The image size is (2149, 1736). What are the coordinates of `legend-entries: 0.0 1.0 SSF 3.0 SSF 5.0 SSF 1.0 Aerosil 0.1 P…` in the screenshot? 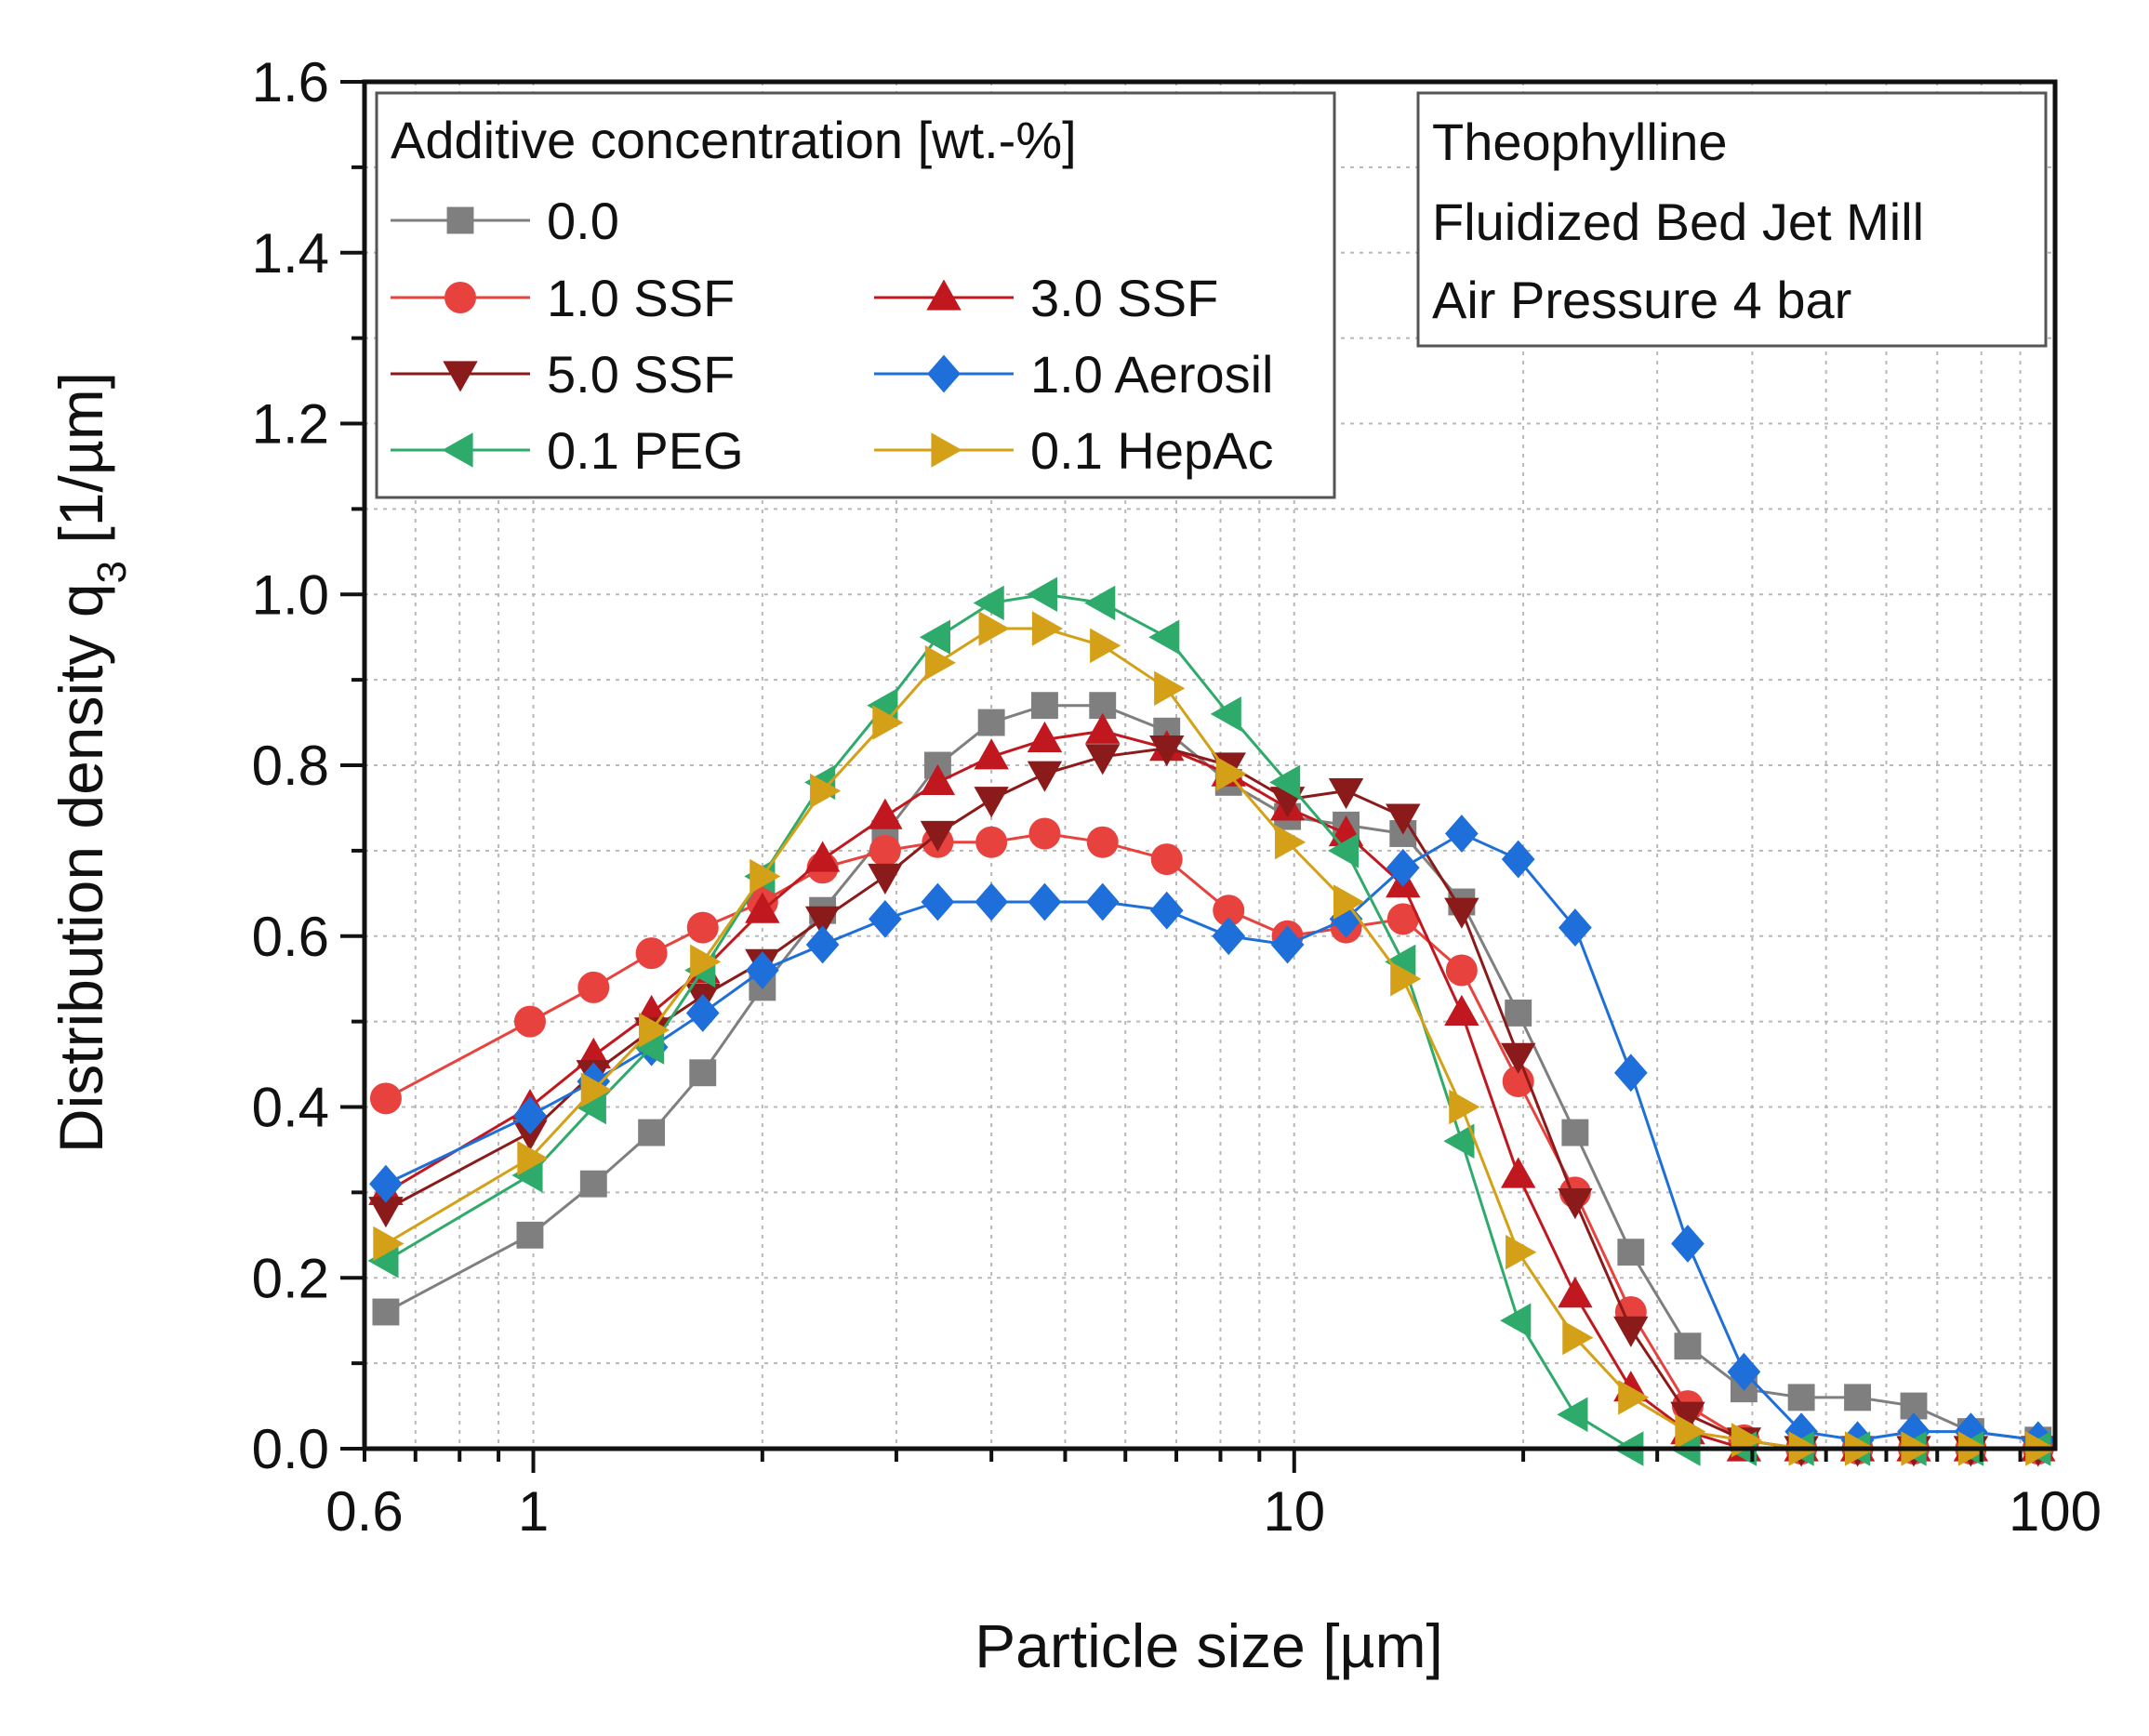 It's located at (832, 336).